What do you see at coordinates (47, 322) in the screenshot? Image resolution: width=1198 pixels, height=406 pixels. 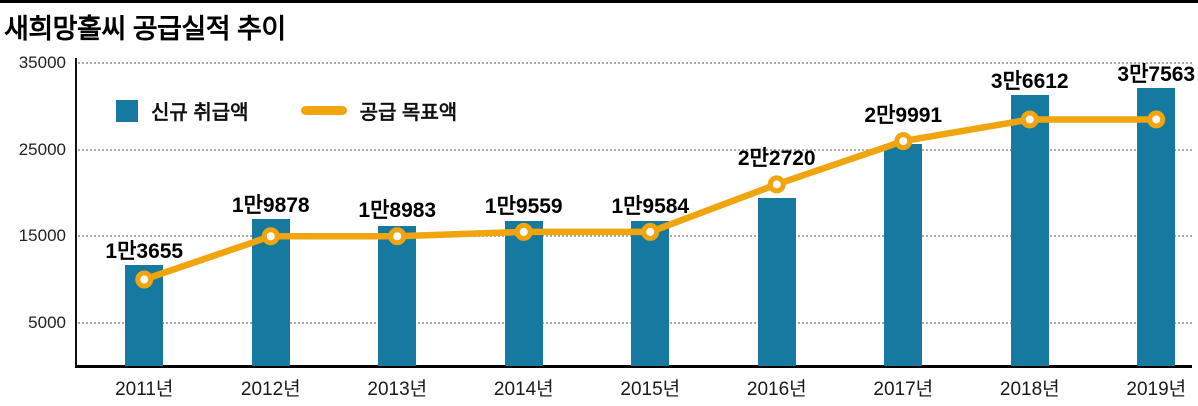 I see `y-tick-label: 5000` at bounding box center [47, 322].